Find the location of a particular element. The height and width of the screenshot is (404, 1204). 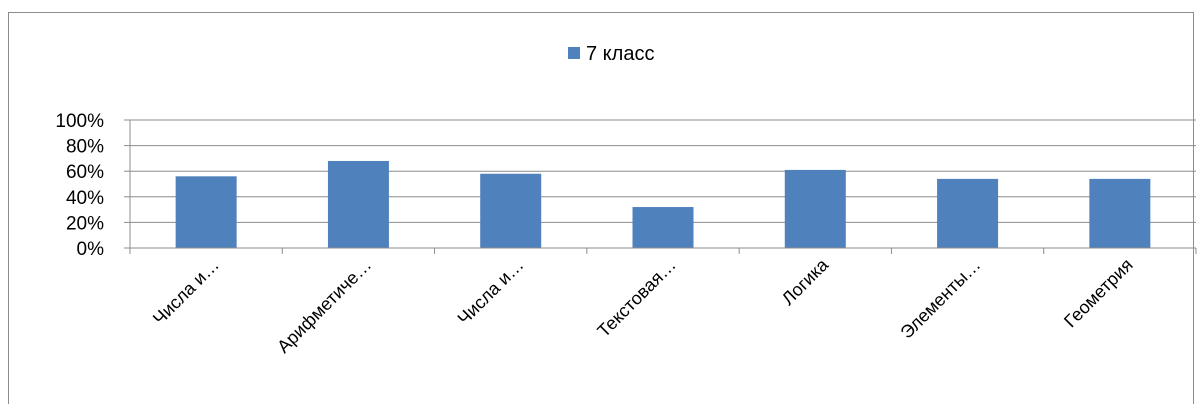

y-tick-label: 0% is located at coordinates (91, 249).